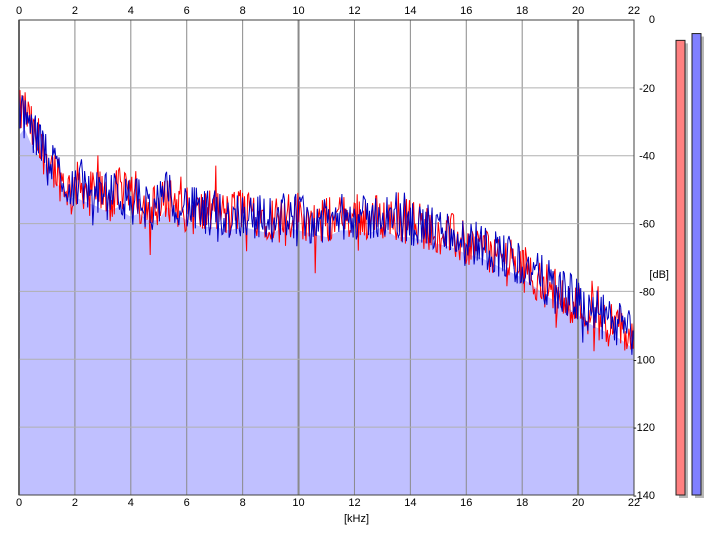  Describe the element at coordinates (466, 11) in the screenshot. I see `x-tick-label-top: 16` at that location.